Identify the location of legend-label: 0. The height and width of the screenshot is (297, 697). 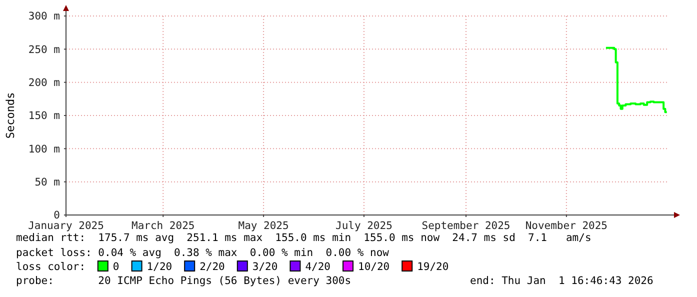
(116, 267).